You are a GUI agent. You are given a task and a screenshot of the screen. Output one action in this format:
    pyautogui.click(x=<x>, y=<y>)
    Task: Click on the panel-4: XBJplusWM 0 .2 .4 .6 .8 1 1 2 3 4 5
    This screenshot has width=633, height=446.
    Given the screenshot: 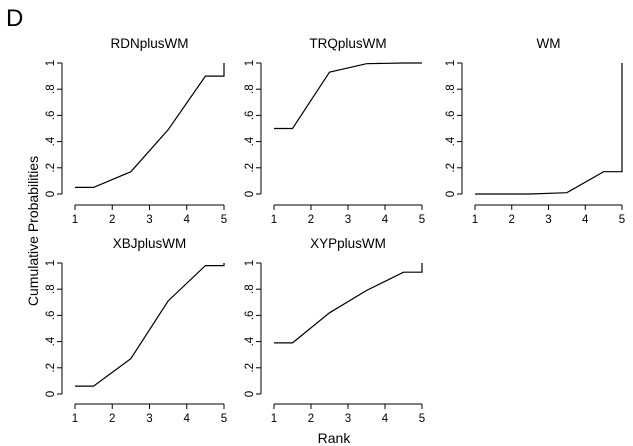 What is the action you would take?
    pyautogui.click(x=136, y=330)
    